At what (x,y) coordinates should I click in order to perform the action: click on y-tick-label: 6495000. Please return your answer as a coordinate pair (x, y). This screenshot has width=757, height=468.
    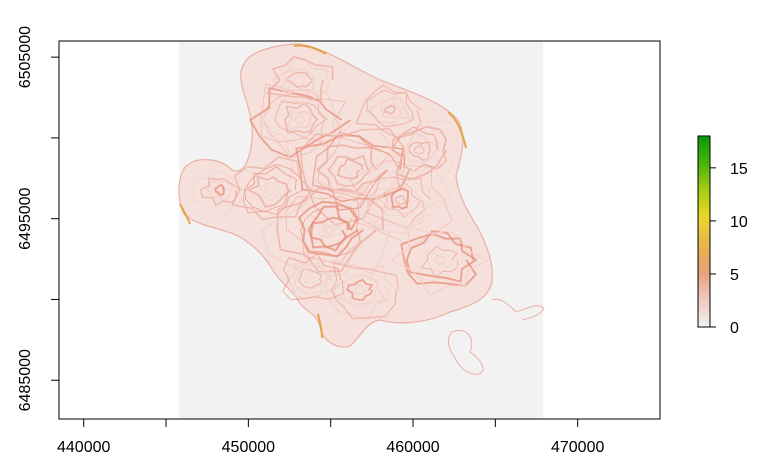
    Looking at the image, I should click on (25, 218).